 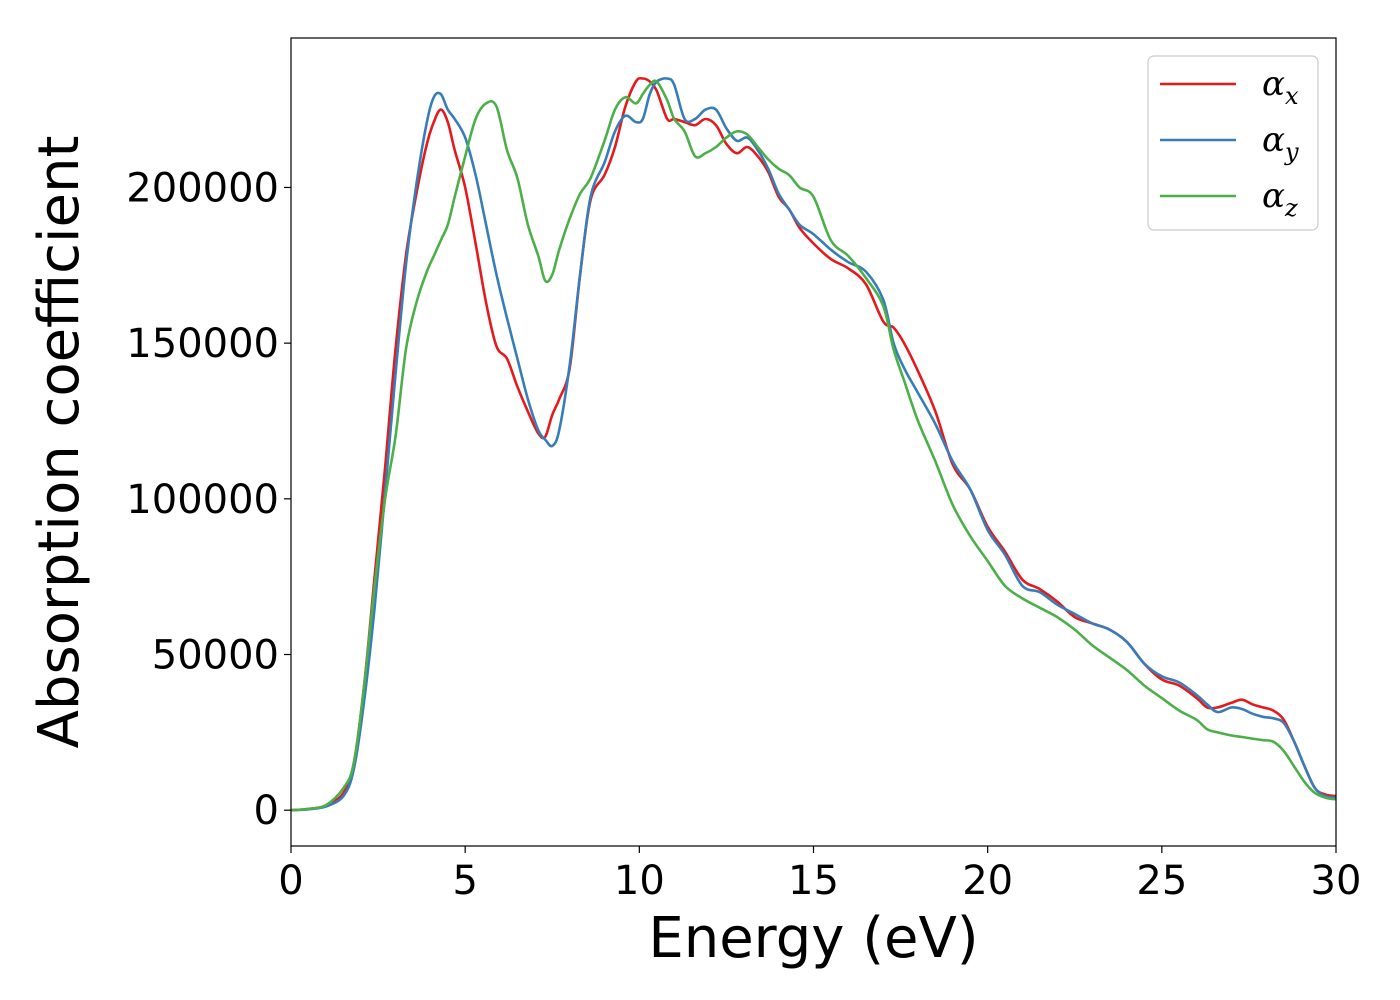 I want to click on x-tick-label: 0, so click(x=290, y=881).